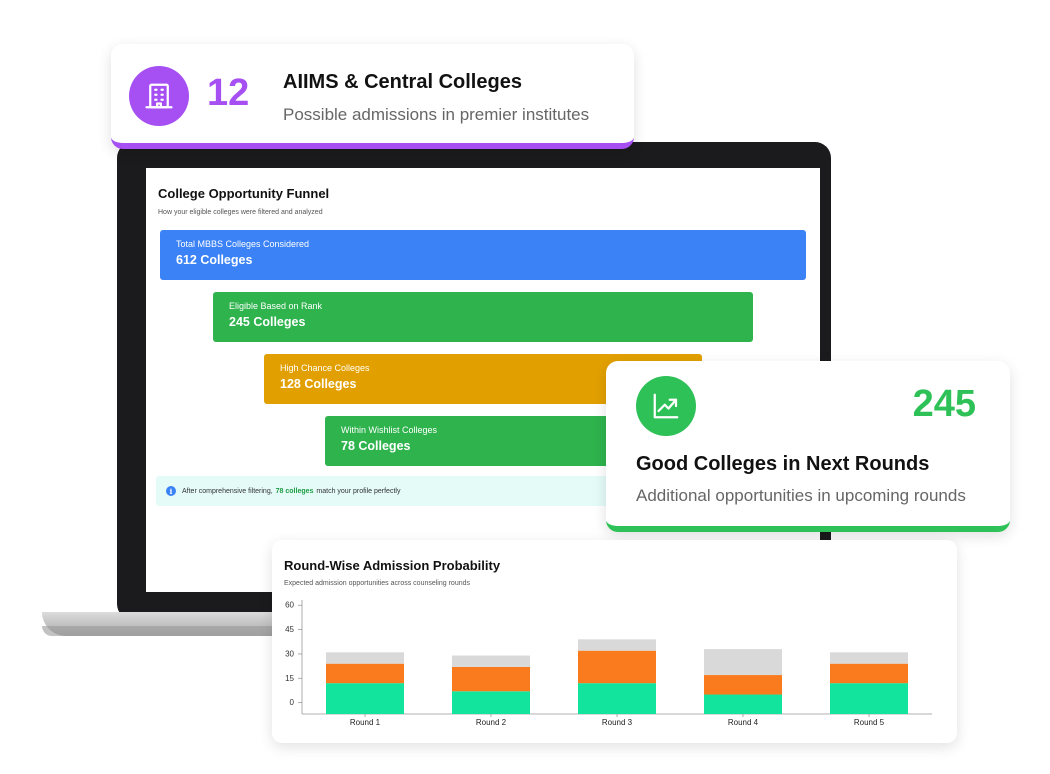 This screenshot has height=774, width=1050. What do you see at coordinates (252, 631) in the screenshot?
I see `laptop-base-shadow` at bounding box center [252, 631].